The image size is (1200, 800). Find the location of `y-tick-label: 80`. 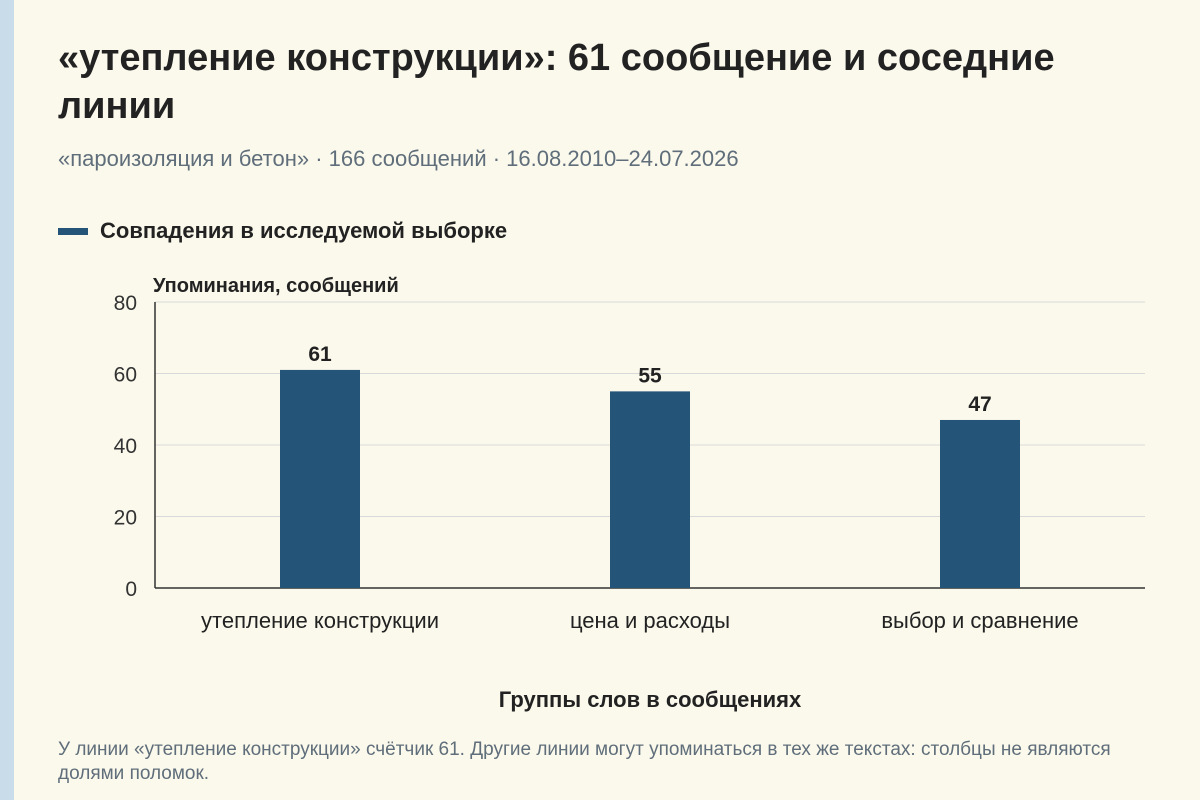

y-tick-label: 80 is located at coordinates (125, 303).